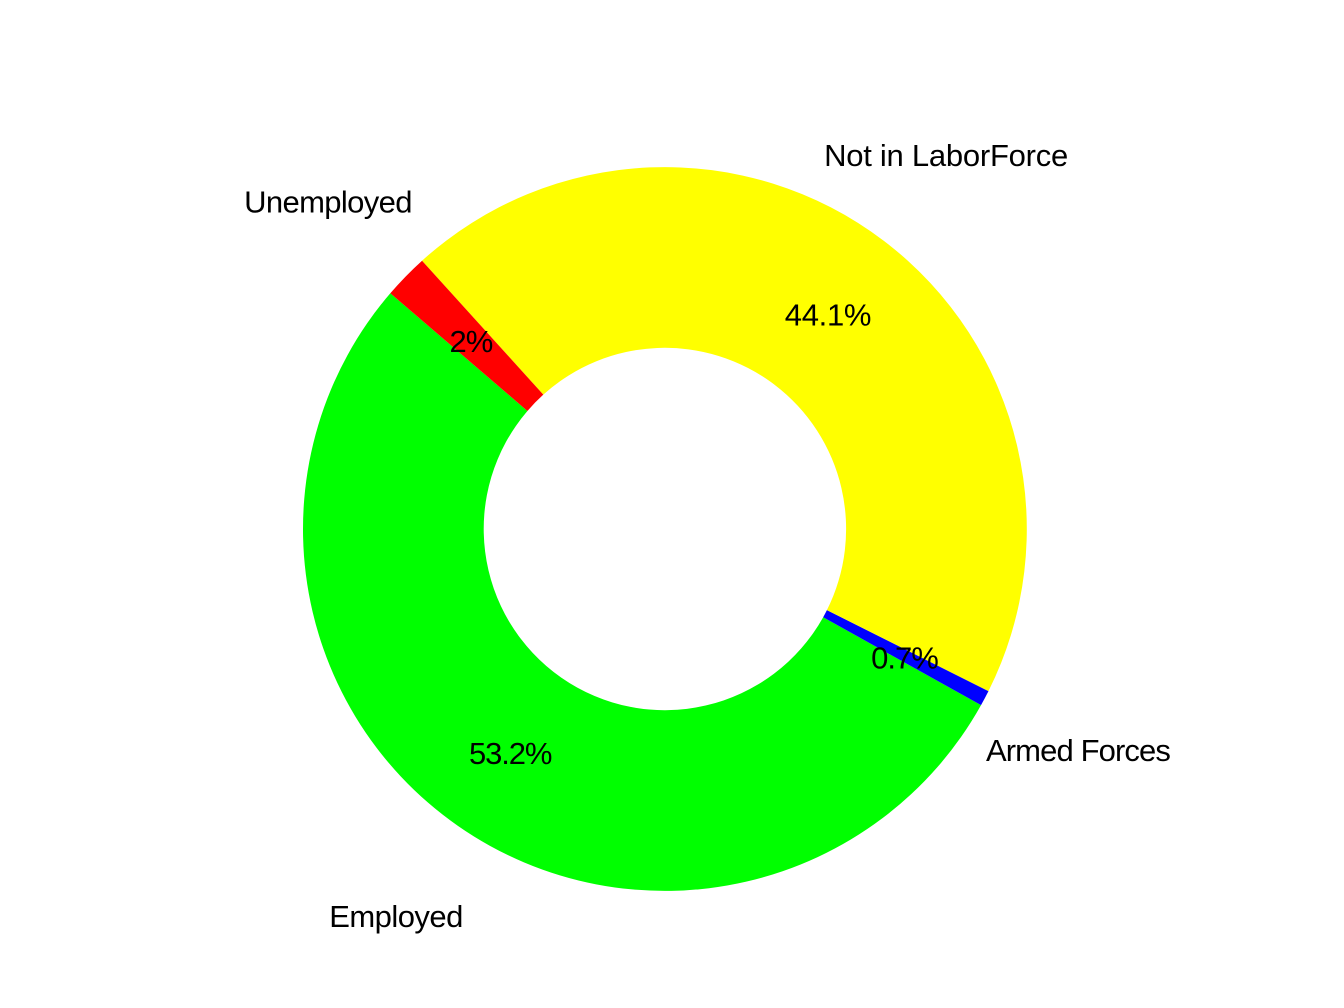  What do you see at coordinates (946, 155) in the screenshot?
I see `svg-text: Not in LaborForce` at bounding box center [946, 155].